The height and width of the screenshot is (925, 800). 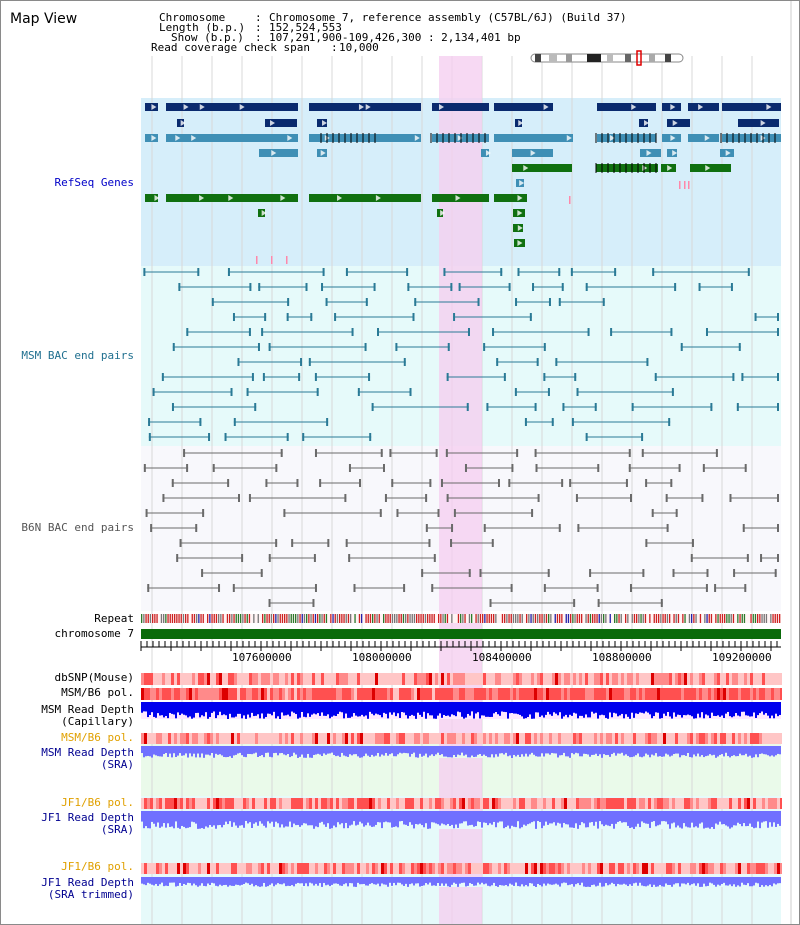 I want to click on track-label-msm-depth-cap: MSM Read Depth, so click(x=87, y=709).